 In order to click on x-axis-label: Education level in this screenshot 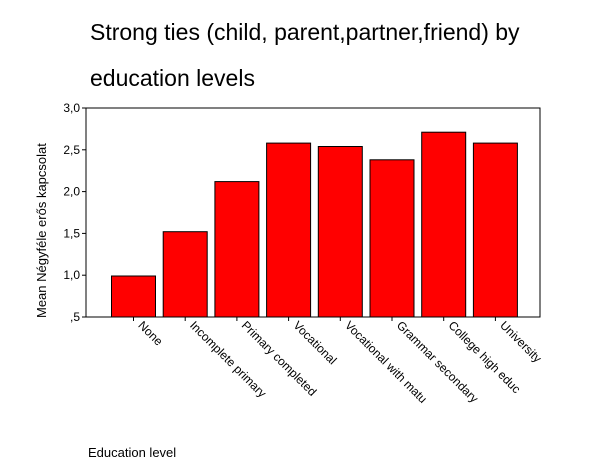, I will do `click(132, 452)`.